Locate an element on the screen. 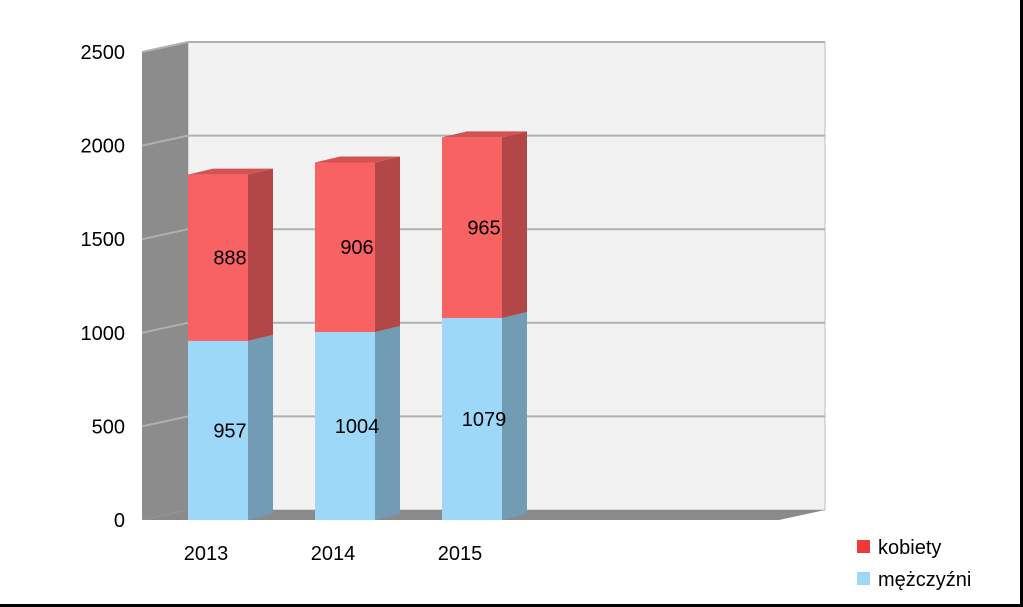  y-axis: 0 500 1000 1500 2000 2500 is located at coordinates (103, 287).